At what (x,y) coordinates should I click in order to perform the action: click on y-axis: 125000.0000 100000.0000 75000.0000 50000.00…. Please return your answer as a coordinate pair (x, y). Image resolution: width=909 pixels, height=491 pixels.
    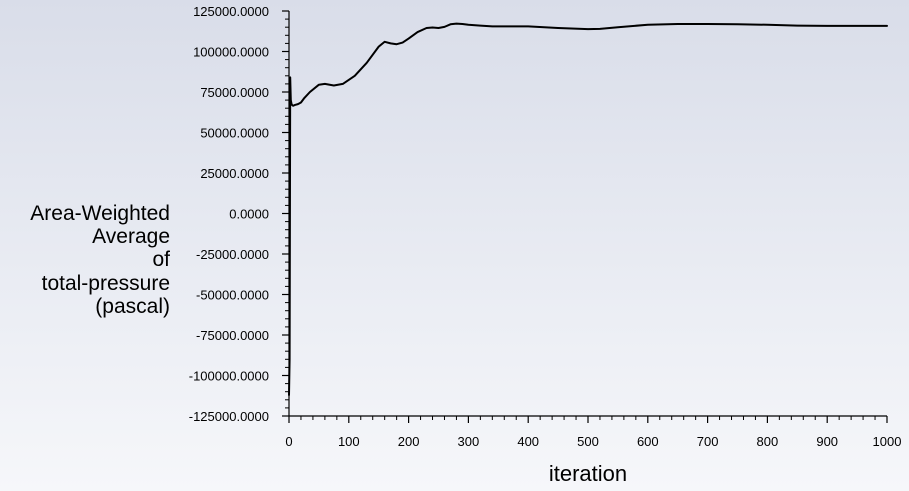
    Looking at the image, I should click on (239, 214).